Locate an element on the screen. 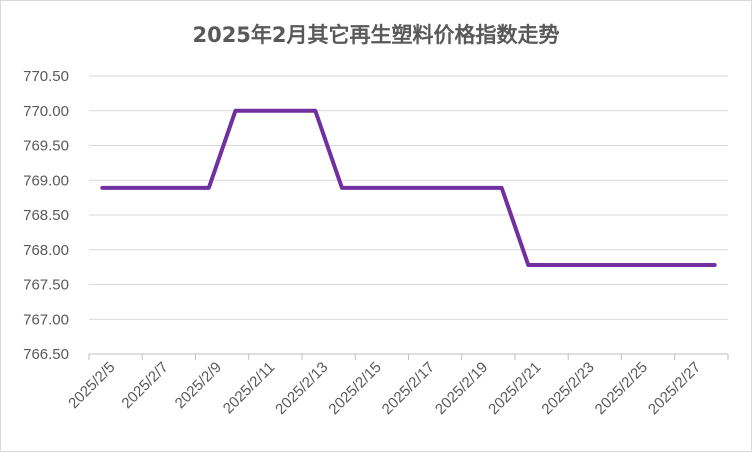  y-tick-label: 767.50 is located at coordinates (46, 285).